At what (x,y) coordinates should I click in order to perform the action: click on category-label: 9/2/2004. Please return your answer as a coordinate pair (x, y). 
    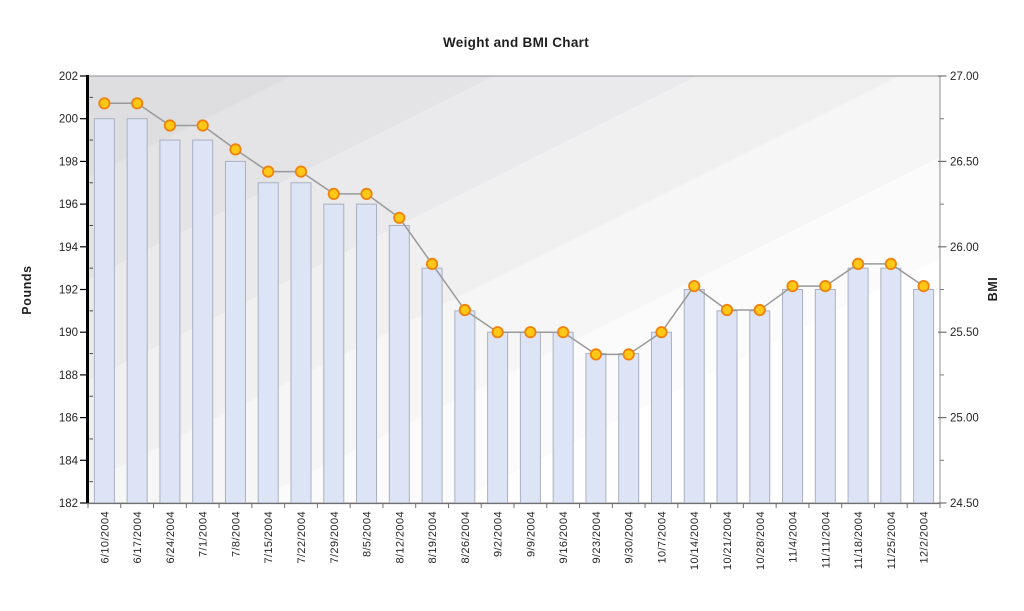
    Looking at the image, I should click on (499, 534).